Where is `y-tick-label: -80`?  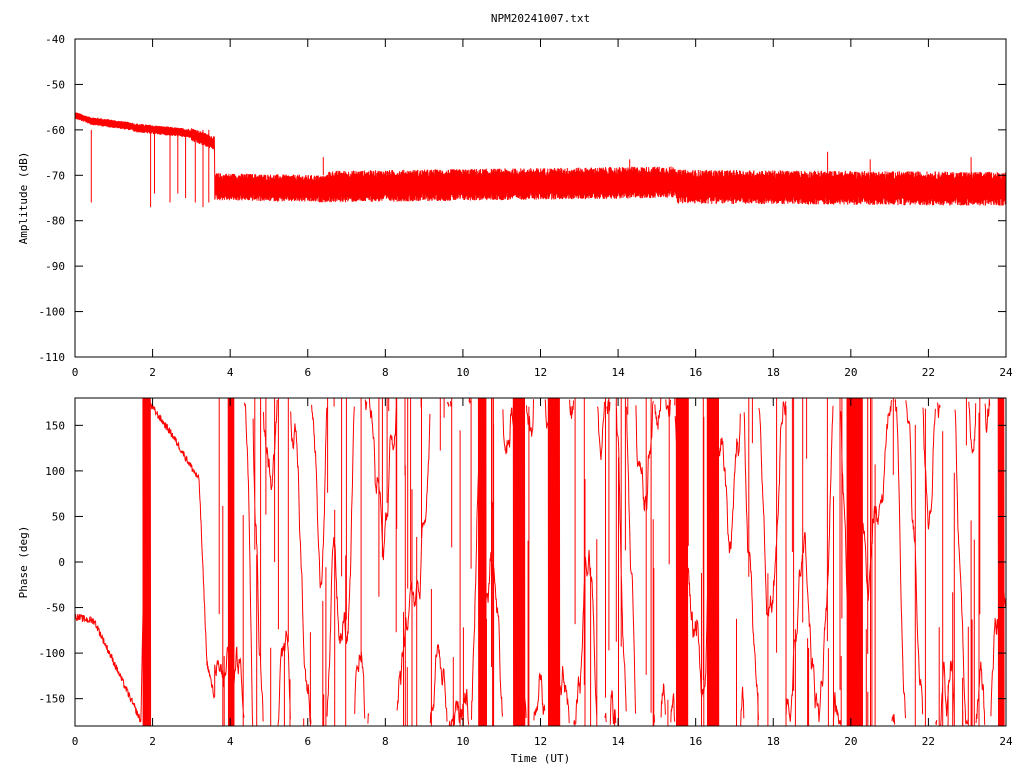 y-tick-label: -80 is located at coordinates (55, 221).